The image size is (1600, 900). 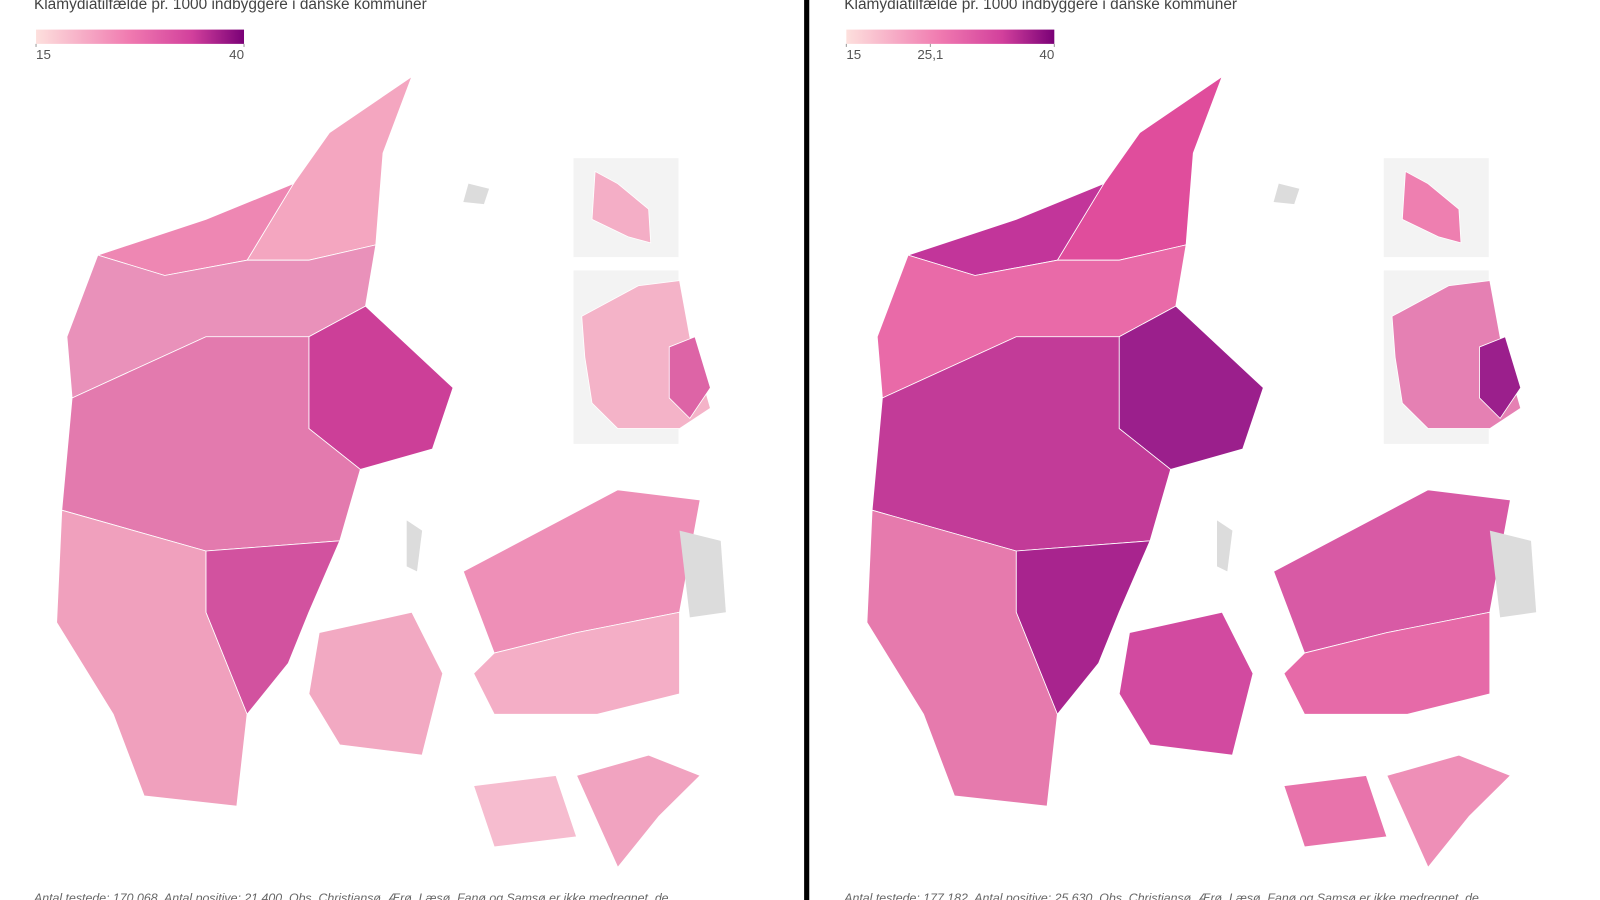 I want to click on divider, so click(x=807, y=450).